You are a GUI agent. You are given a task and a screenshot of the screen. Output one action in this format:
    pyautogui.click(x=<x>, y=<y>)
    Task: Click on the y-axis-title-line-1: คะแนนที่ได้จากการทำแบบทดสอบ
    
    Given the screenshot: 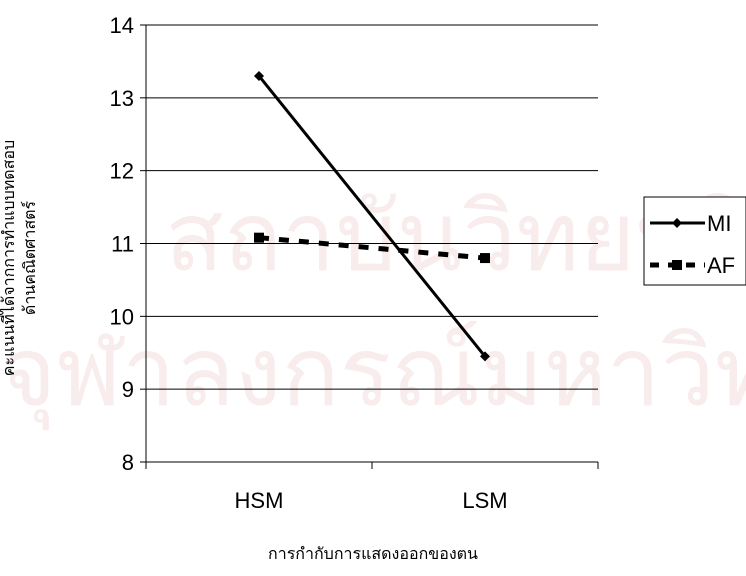 What is the action you would take?
    pyautogui.click(x=9, y=258)
    